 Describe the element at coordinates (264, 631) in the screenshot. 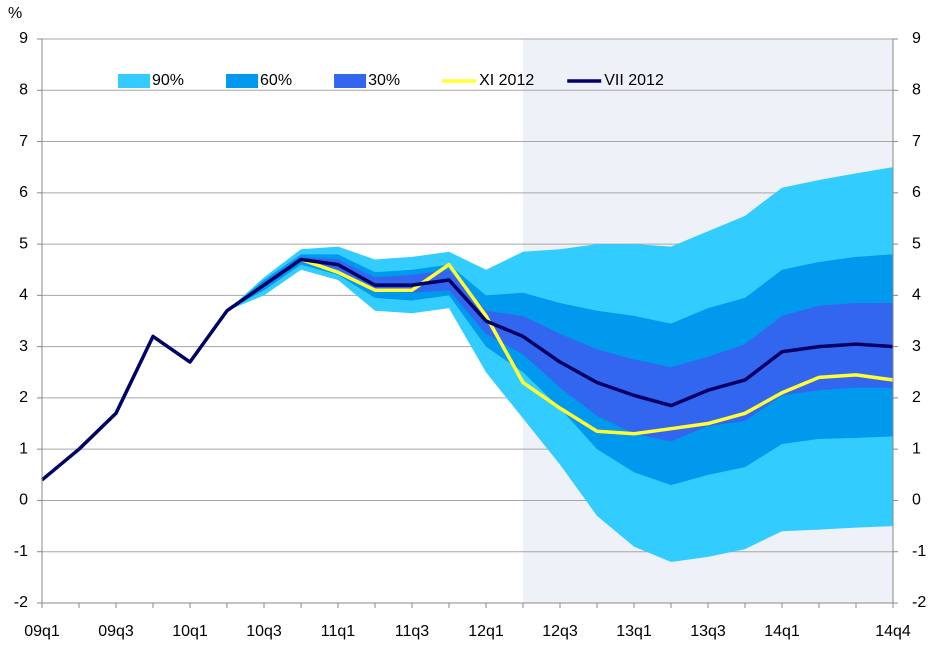

I see `x-tick-label: 10q3` at that location.